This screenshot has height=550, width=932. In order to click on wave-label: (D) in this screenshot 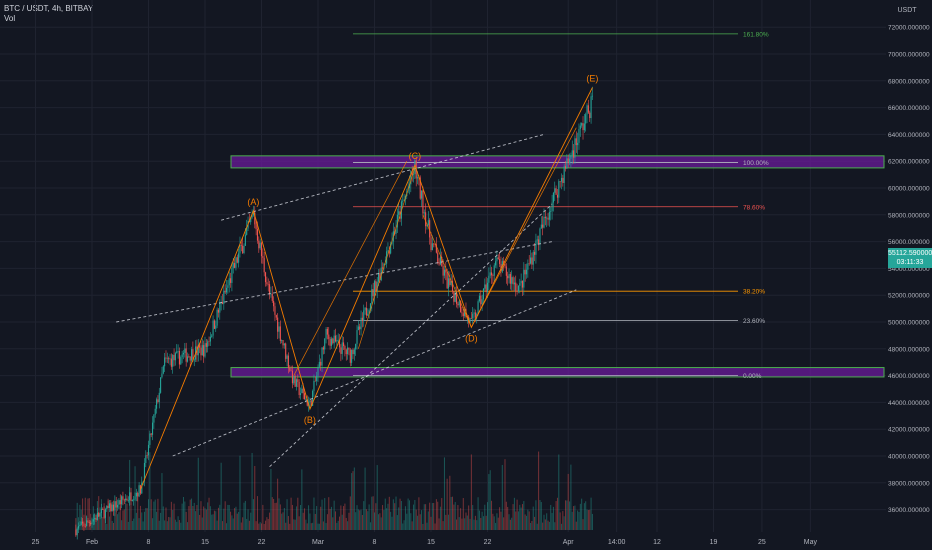, I will do `click(471, 338)`.